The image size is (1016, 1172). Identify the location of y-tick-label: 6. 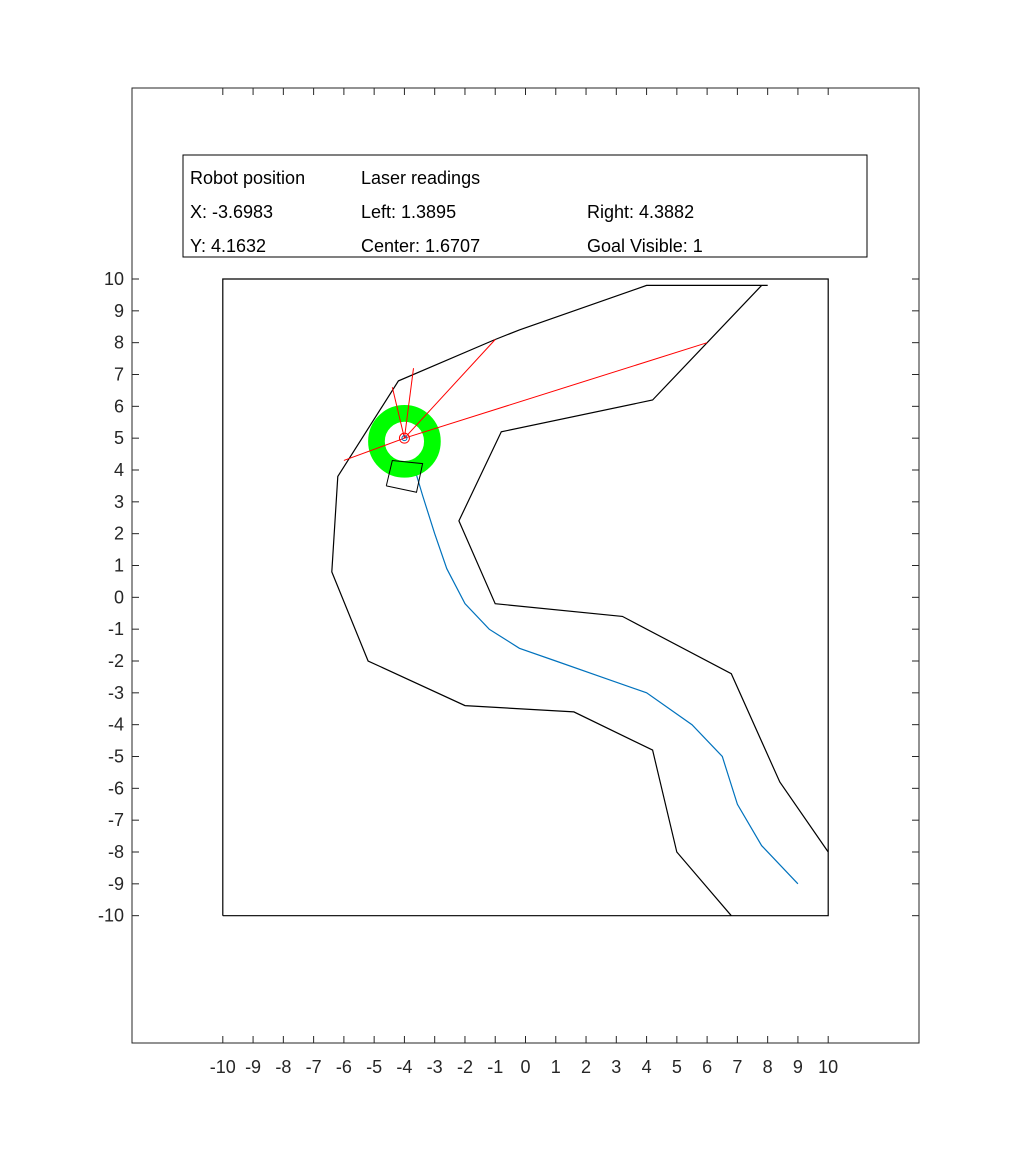
(119, 406).